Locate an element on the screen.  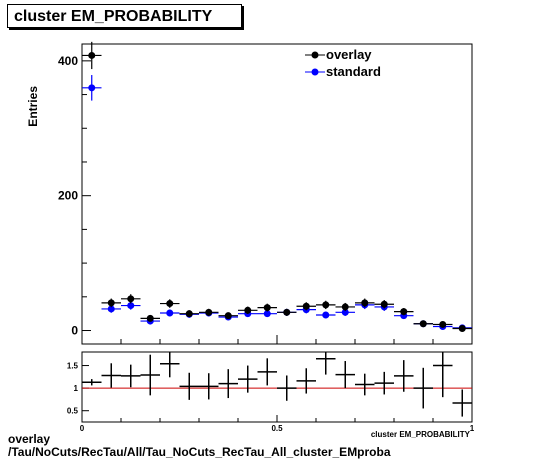
footer-line-1: overlay is located at coordinates (29, 439).